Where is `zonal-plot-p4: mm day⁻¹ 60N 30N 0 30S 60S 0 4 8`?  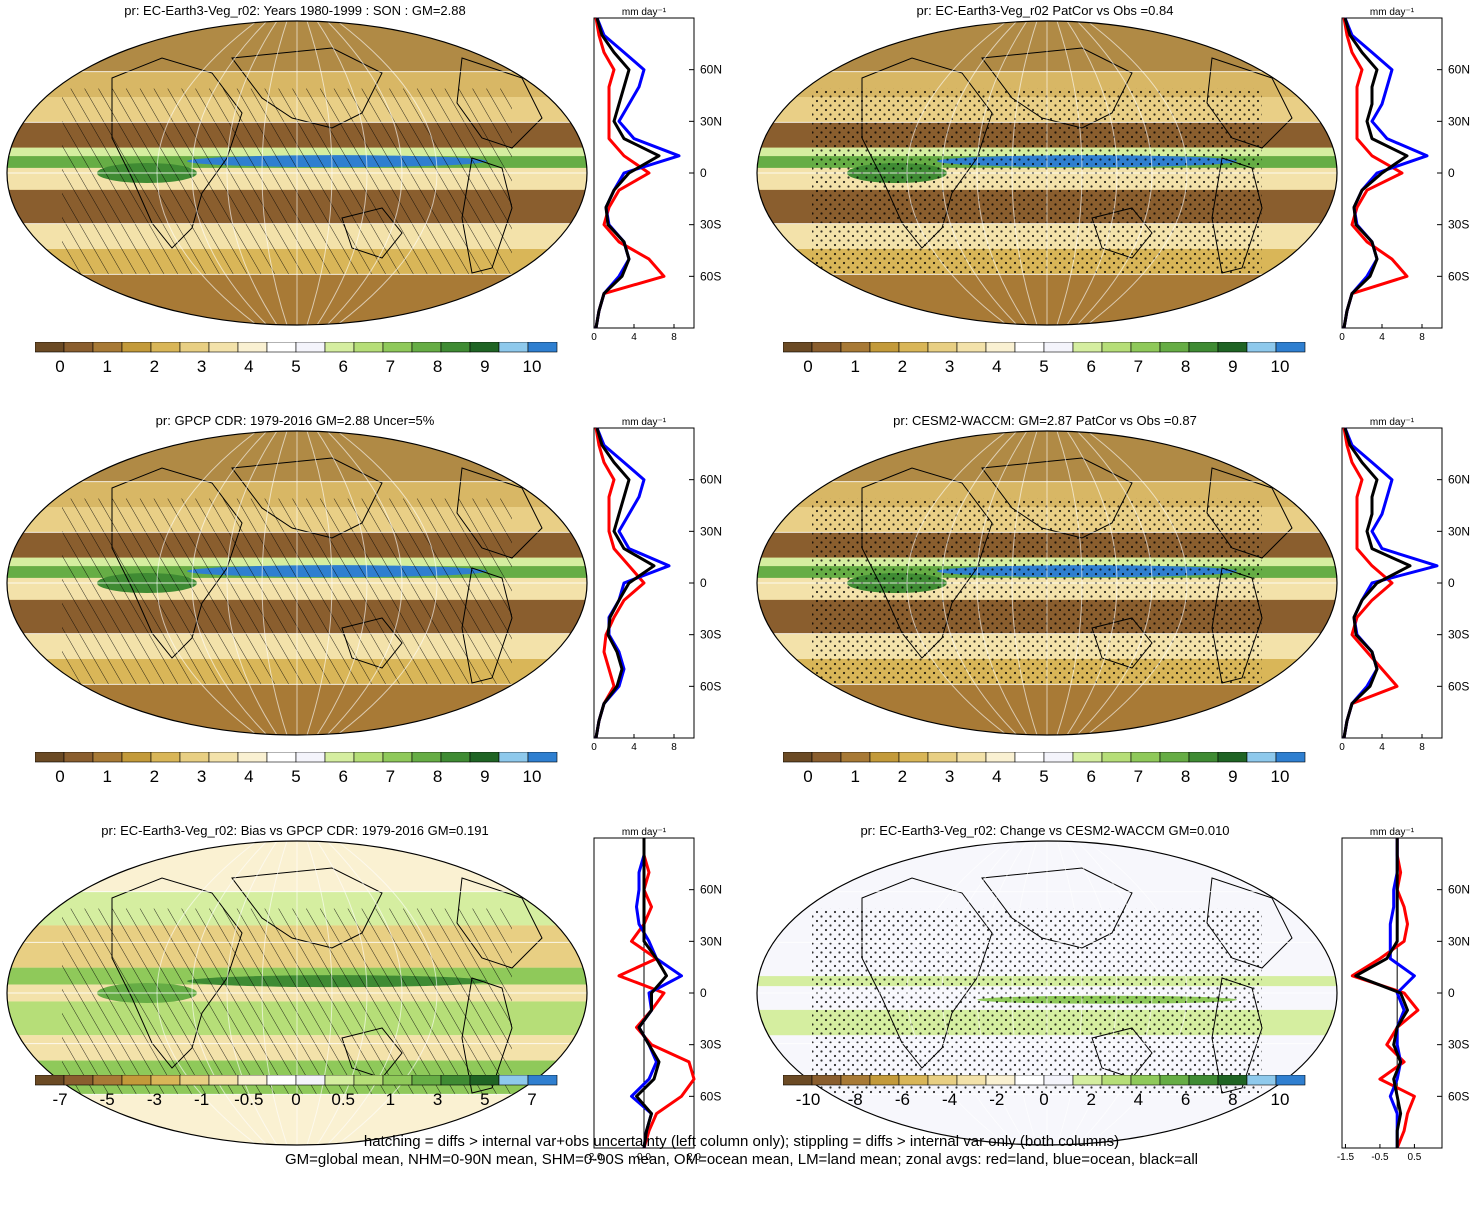
zonal-plot-p4: mm day⁻¹ 60N 30N 0 30S 60S 0 4 8 is located at coordinates (1404, 585).